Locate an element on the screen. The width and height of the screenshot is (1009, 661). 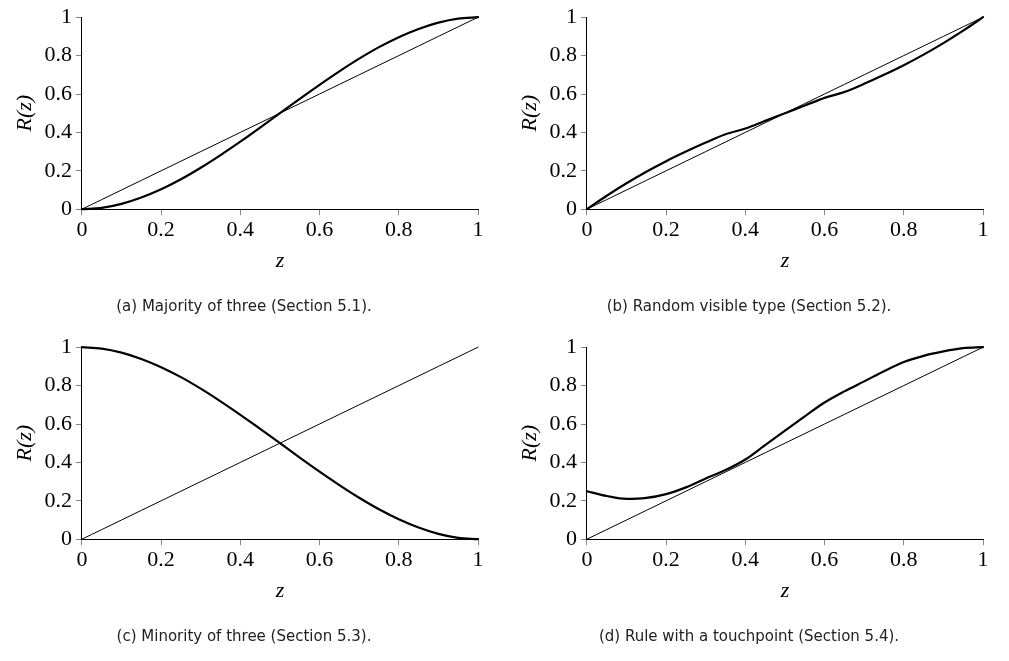
text: (c) Minority of three (Section 5.3). is located at coordinates (244, 635).